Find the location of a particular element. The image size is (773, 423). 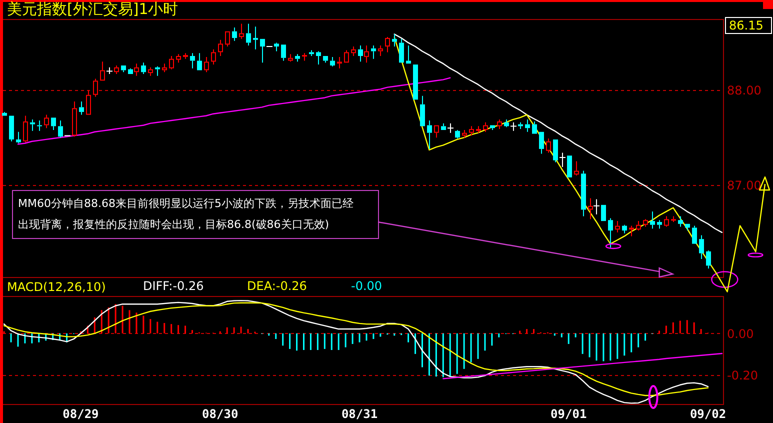

text: -0.00 is located at coordinates (366, 286).